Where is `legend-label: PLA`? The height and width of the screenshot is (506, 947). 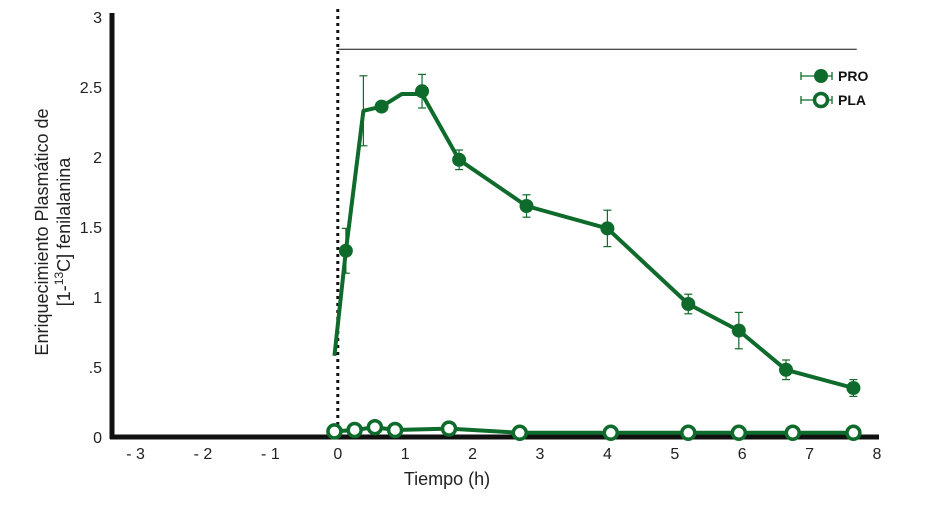
legend-label: PLA is located at coordinates (852, 100).